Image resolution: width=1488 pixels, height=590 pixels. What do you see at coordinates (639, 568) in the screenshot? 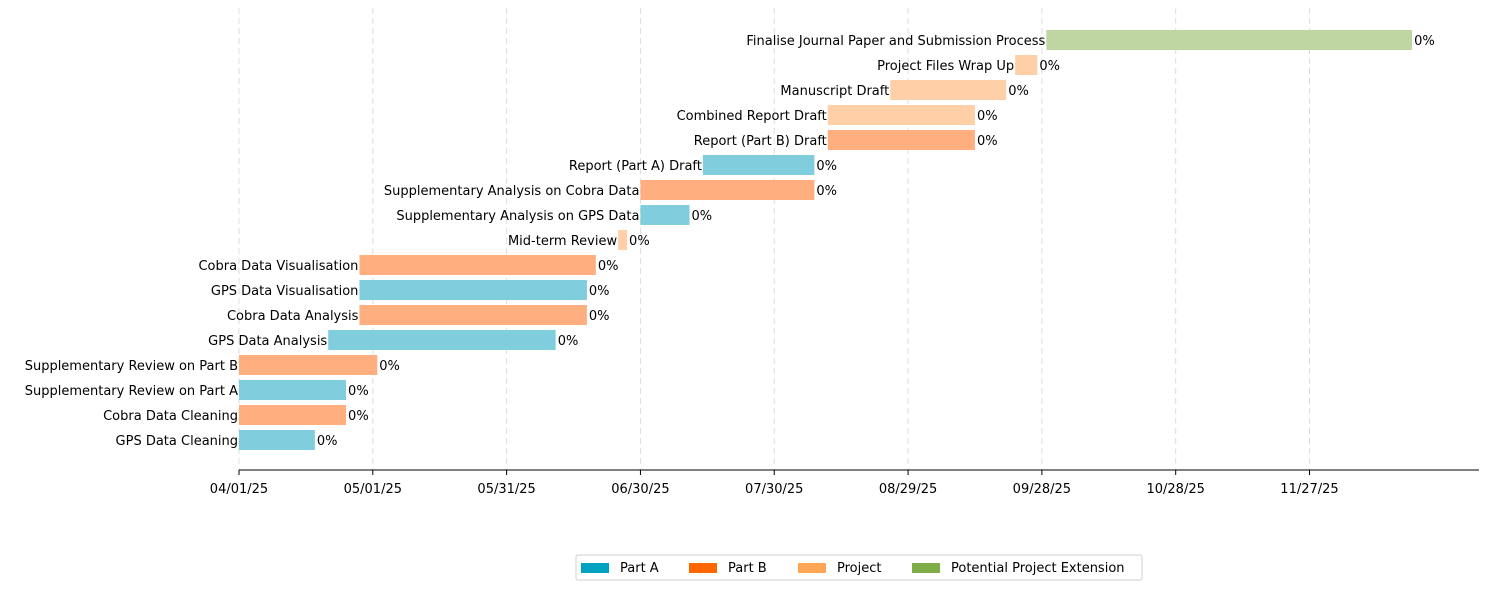
I see `legend-label: Part A` at bounding box center [639, 568].